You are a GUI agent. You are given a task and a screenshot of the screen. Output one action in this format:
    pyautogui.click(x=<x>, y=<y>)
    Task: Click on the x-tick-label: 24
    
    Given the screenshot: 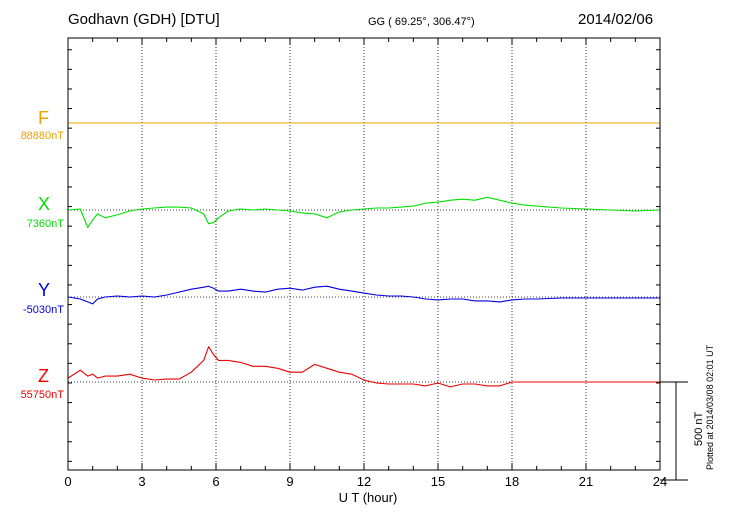 What is the action you would take?
    pyautogui.click(x=660, y=481)
    